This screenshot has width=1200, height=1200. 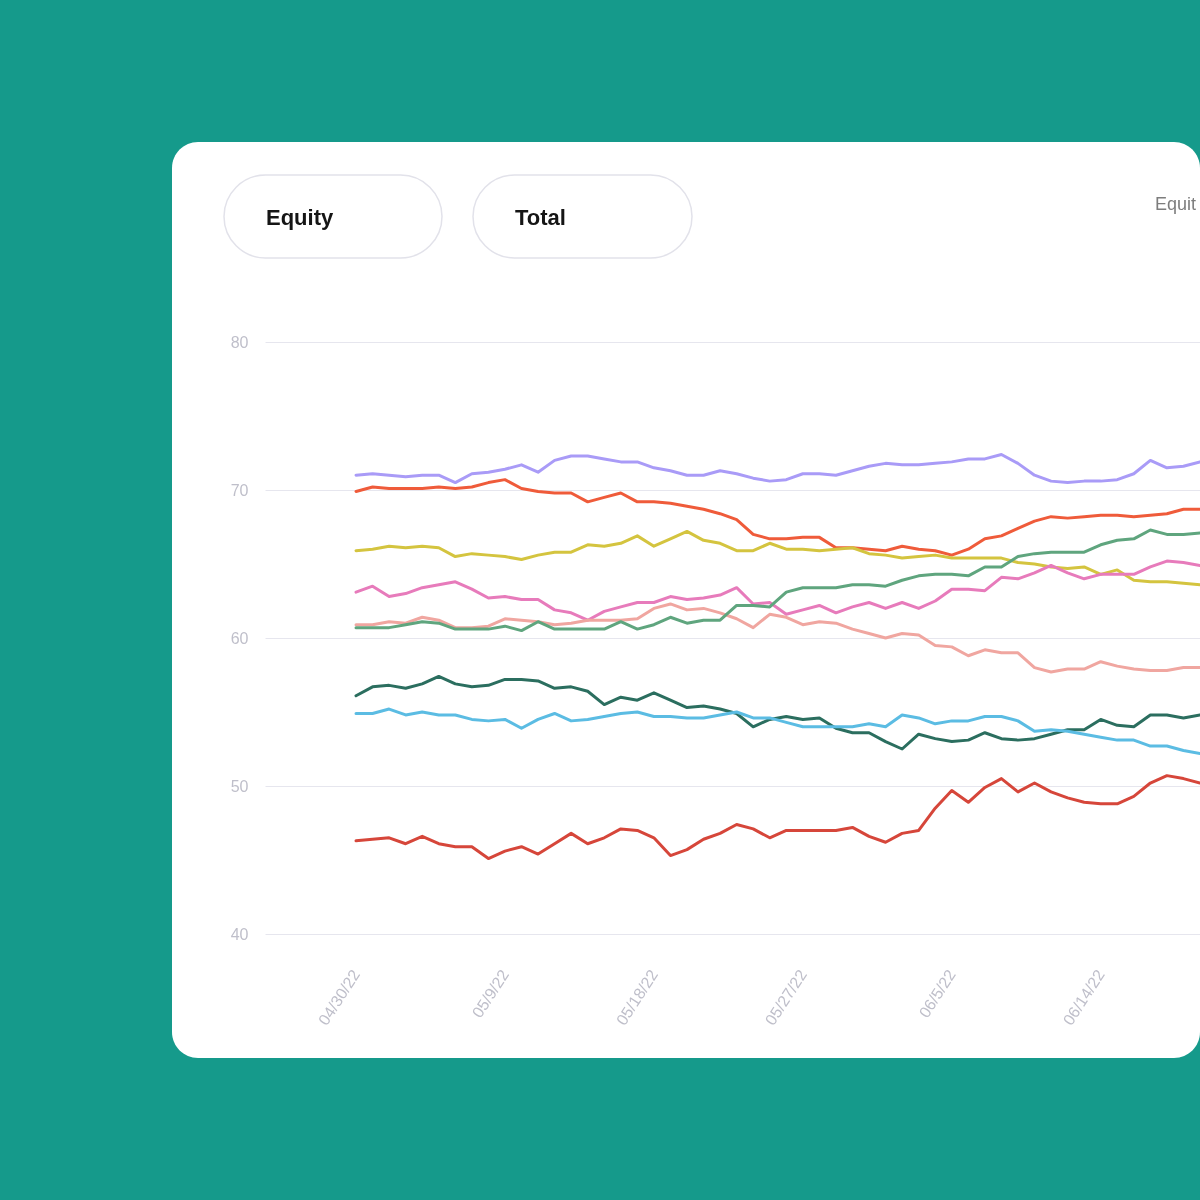 What do you see at coordinates (239, 342) in the screenshot?
I see `y-tick-label: 80` at bounding box center [239, 342].